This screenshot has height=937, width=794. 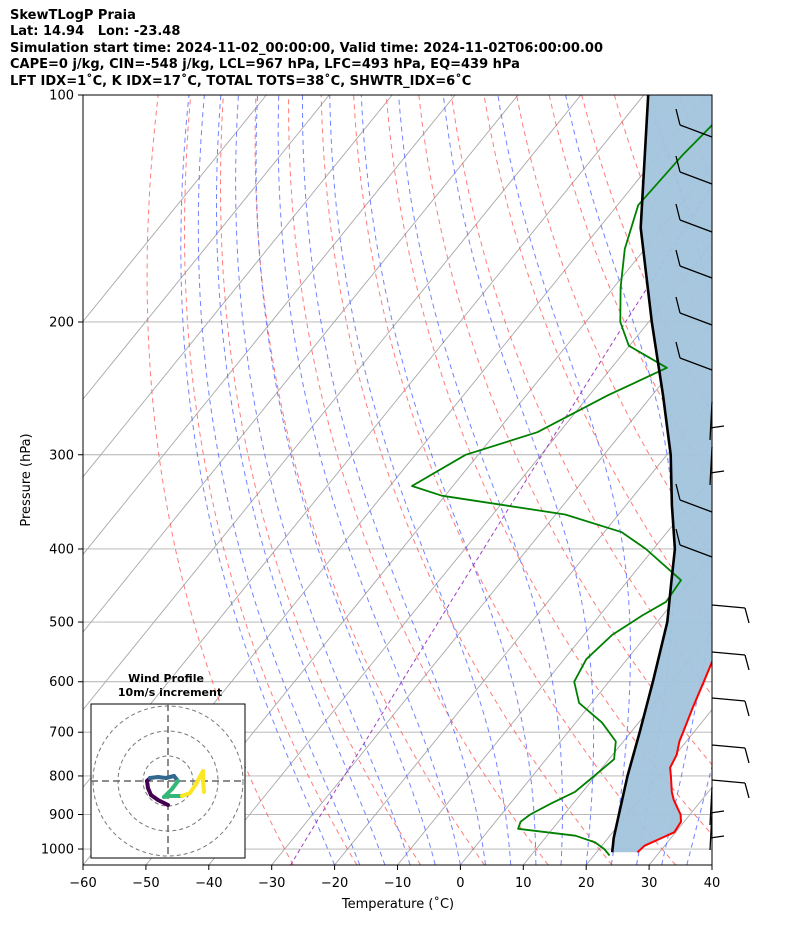 I want to click on isotherm--130, so click(x=175, y=209).